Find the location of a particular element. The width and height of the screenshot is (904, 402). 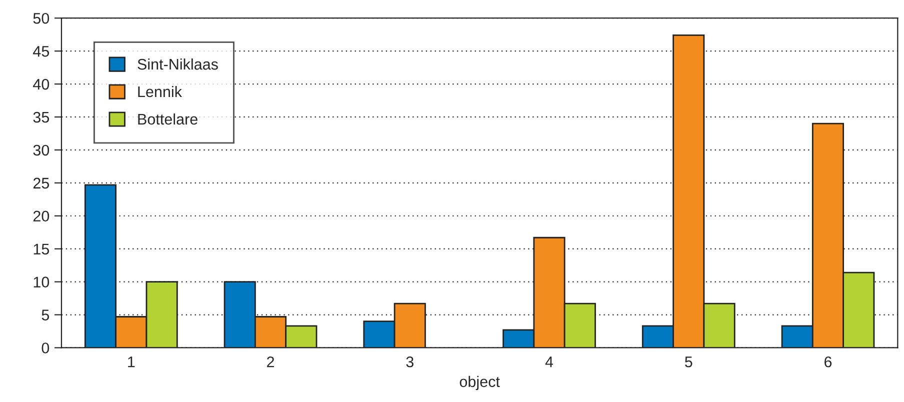

y-tick-label: 0 is located at coordinates (46, 348).